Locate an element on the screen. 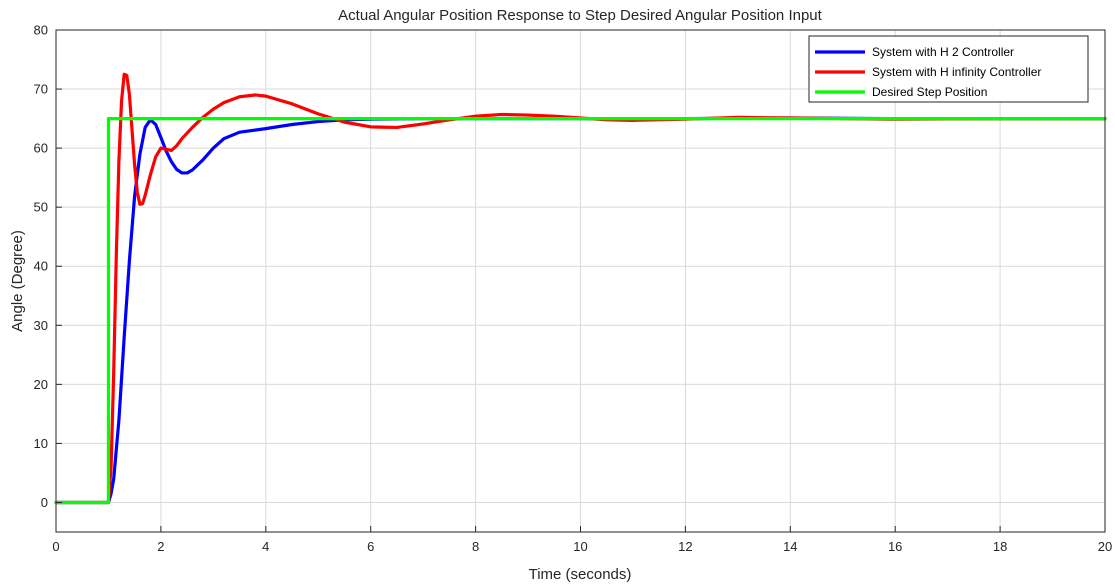  x-tick-label: 14 is located at coordinates (790, 546).